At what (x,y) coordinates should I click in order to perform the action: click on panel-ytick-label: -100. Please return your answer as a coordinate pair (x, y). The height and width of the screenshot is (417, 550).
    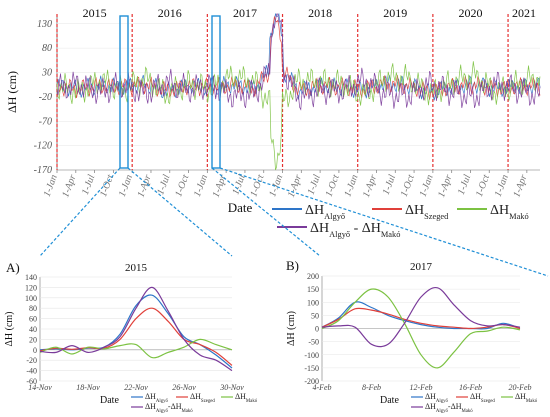
    Looking at the image, I should click on (311, 355).